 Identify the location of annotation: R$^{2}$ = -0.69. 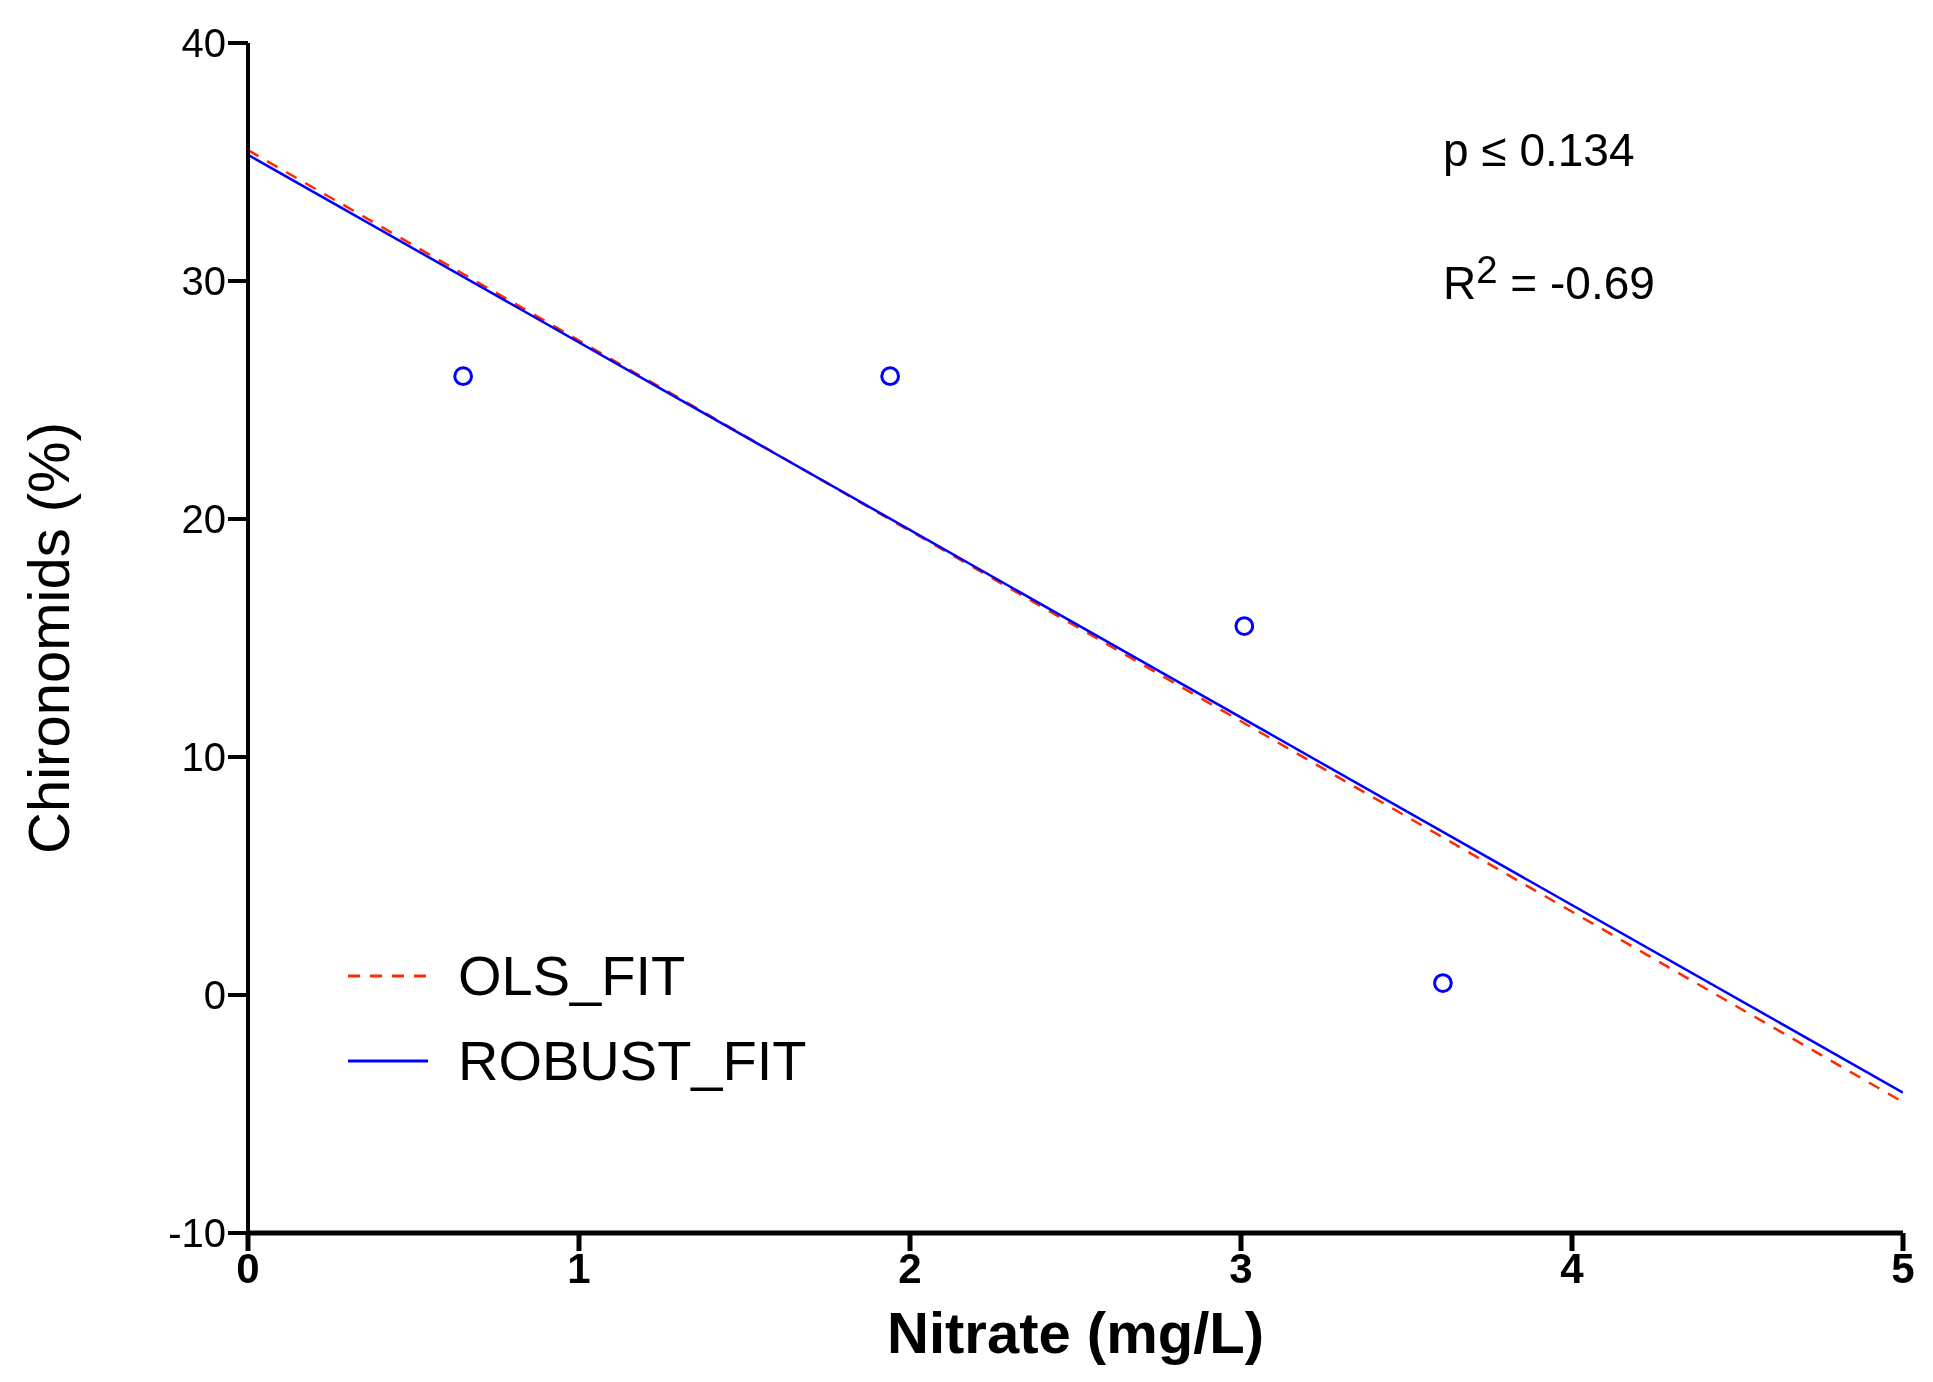
(1549, 279).